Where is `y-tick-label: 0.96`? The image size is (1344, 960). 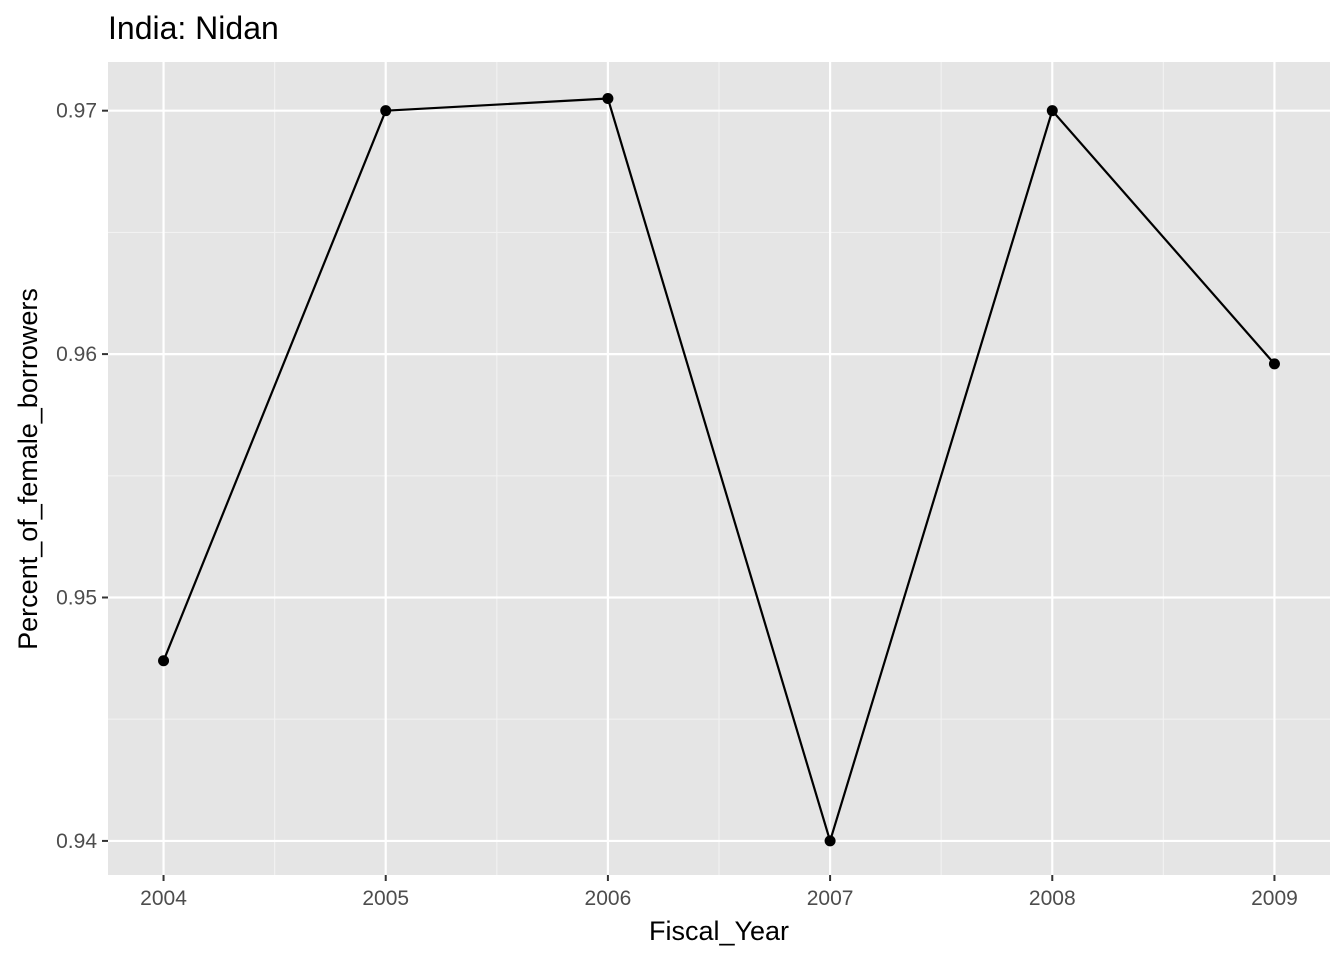
y-tick-label: 0.96 is located at coordinates (76, 354).